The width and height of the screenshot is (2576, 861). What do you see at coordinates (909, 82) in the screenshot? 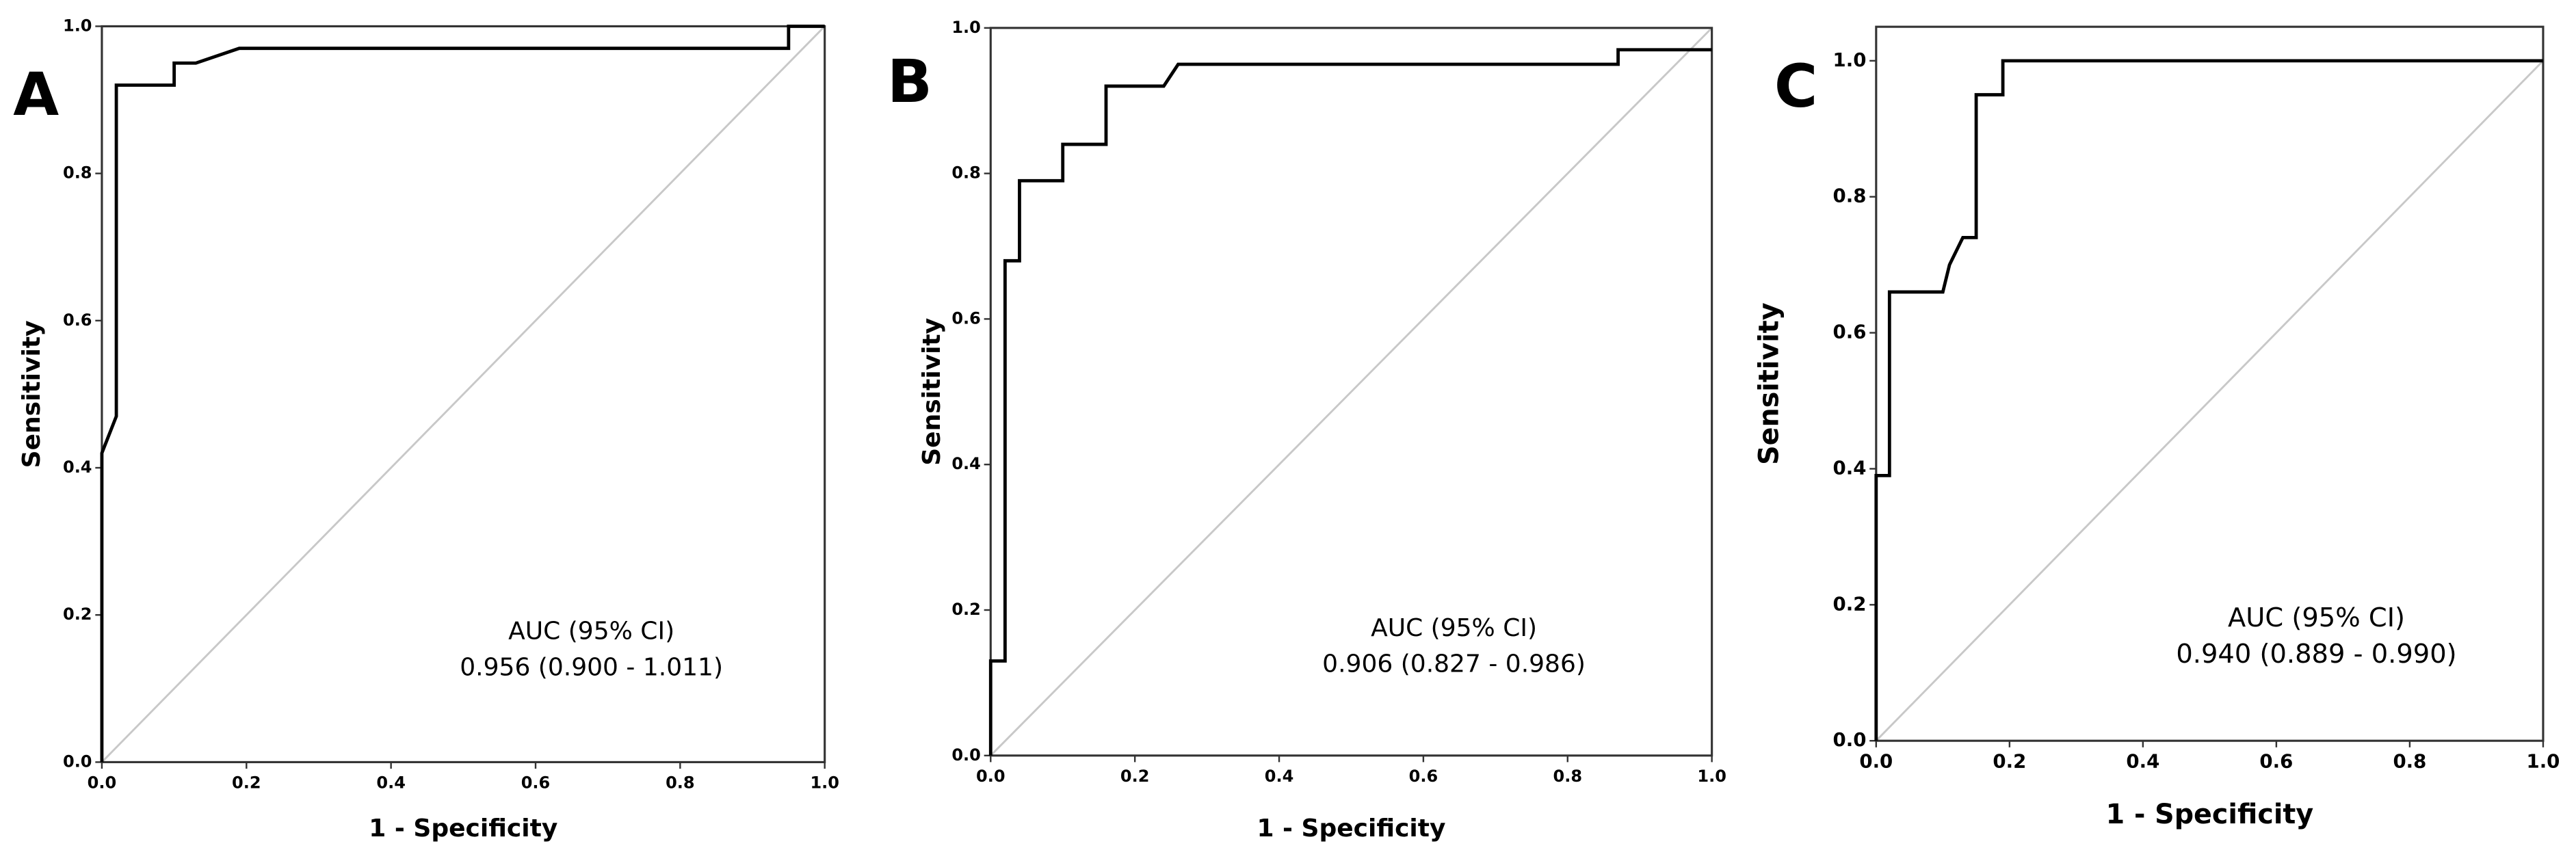
I see `panel-label: B` at bounding box center [909, 82].